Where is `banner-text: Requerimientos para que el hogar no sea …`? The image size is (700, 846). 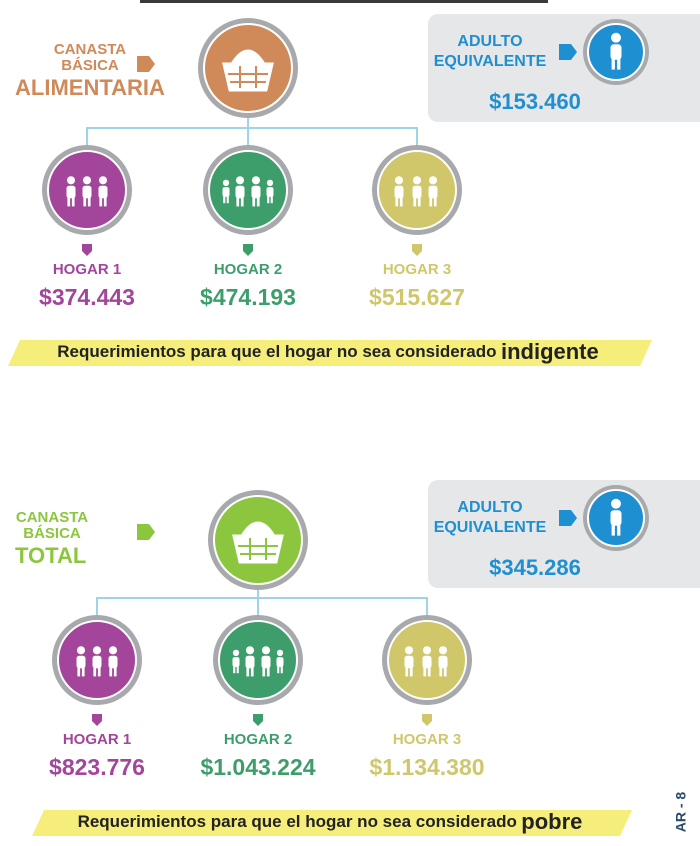 banner-text: Requerimientos para que el hogar no sea … is located at coordinates (328, 351).